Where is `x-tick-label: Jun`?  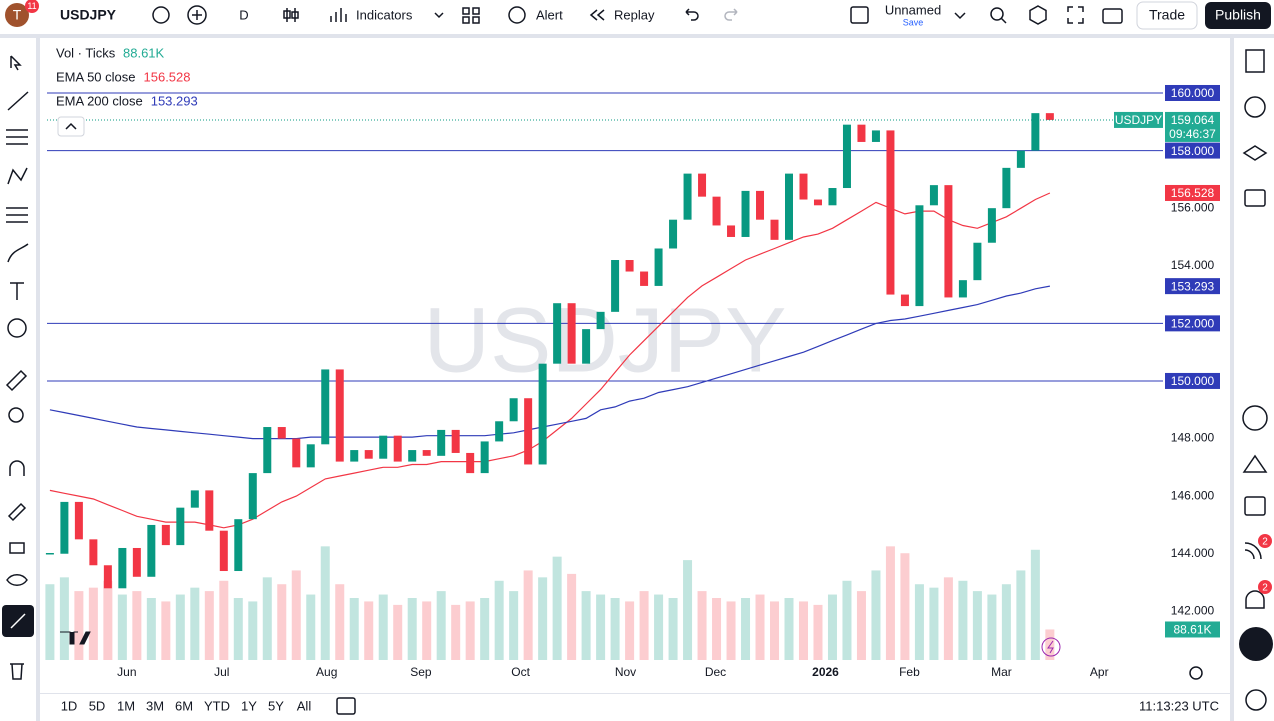
x-tick-label: Jun is located at coordinates (126, 672).